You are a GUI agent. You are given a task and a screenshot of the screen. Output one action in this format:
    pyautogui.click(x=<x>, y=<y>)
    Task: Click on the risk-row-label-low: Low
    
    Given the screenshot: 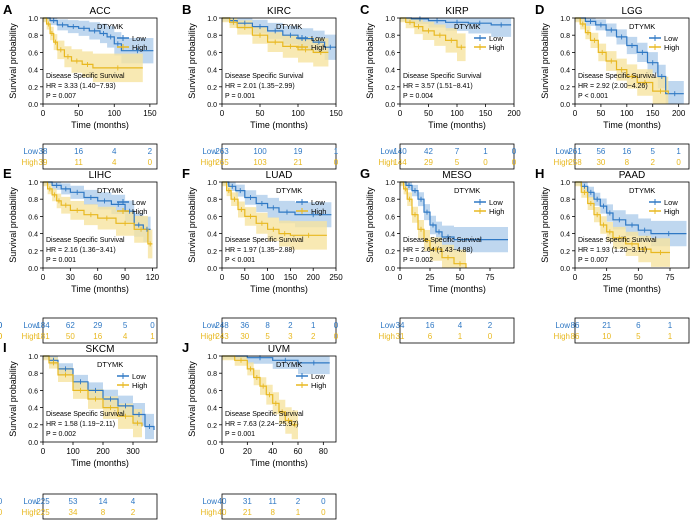 What is the action you would take?
    pyautogui.click(x=30, y=325)
    